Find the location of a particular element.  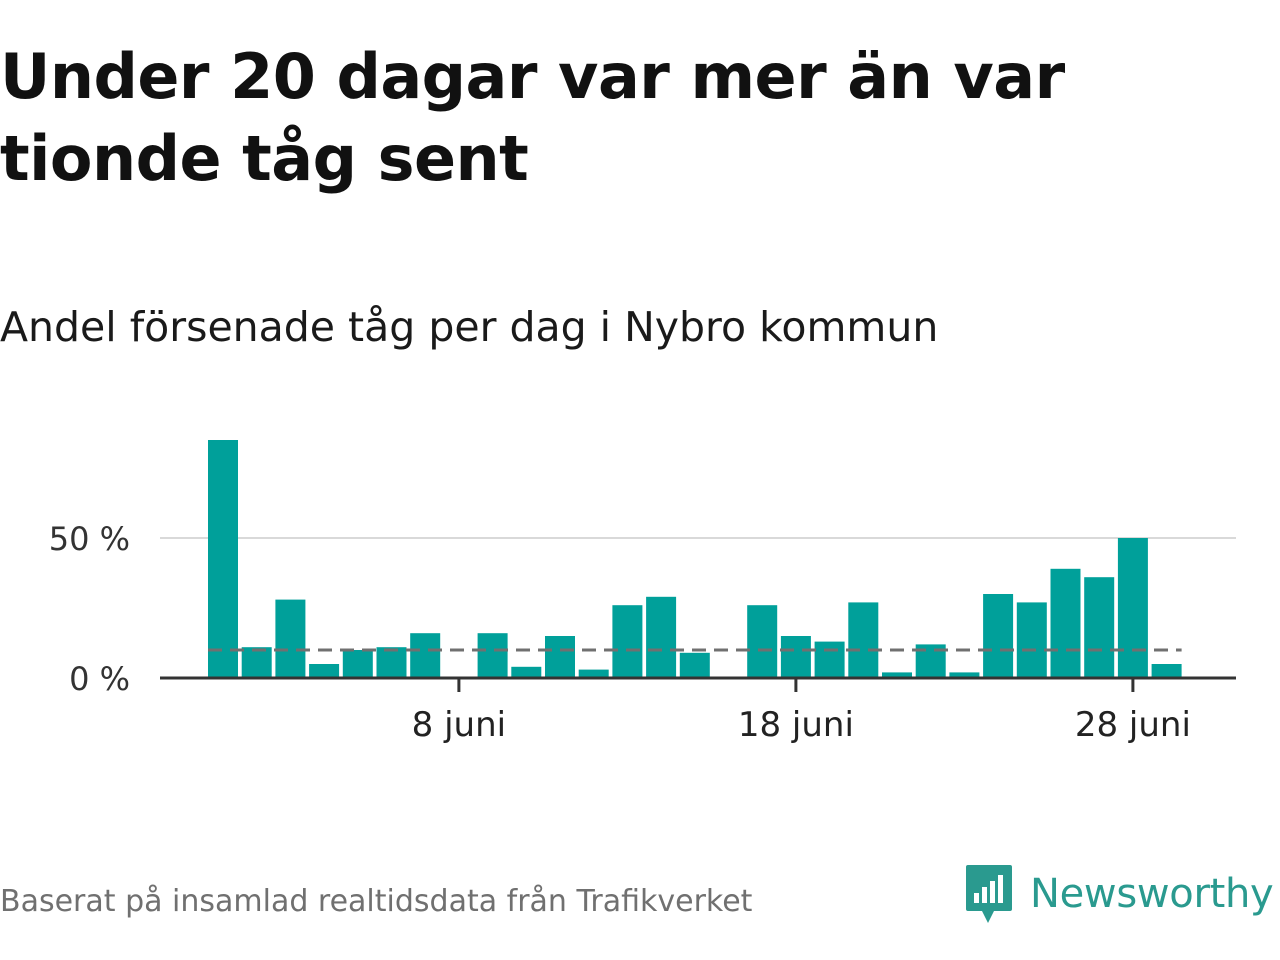

y-tick-label: 50 % is located at coordinates (89, 539).